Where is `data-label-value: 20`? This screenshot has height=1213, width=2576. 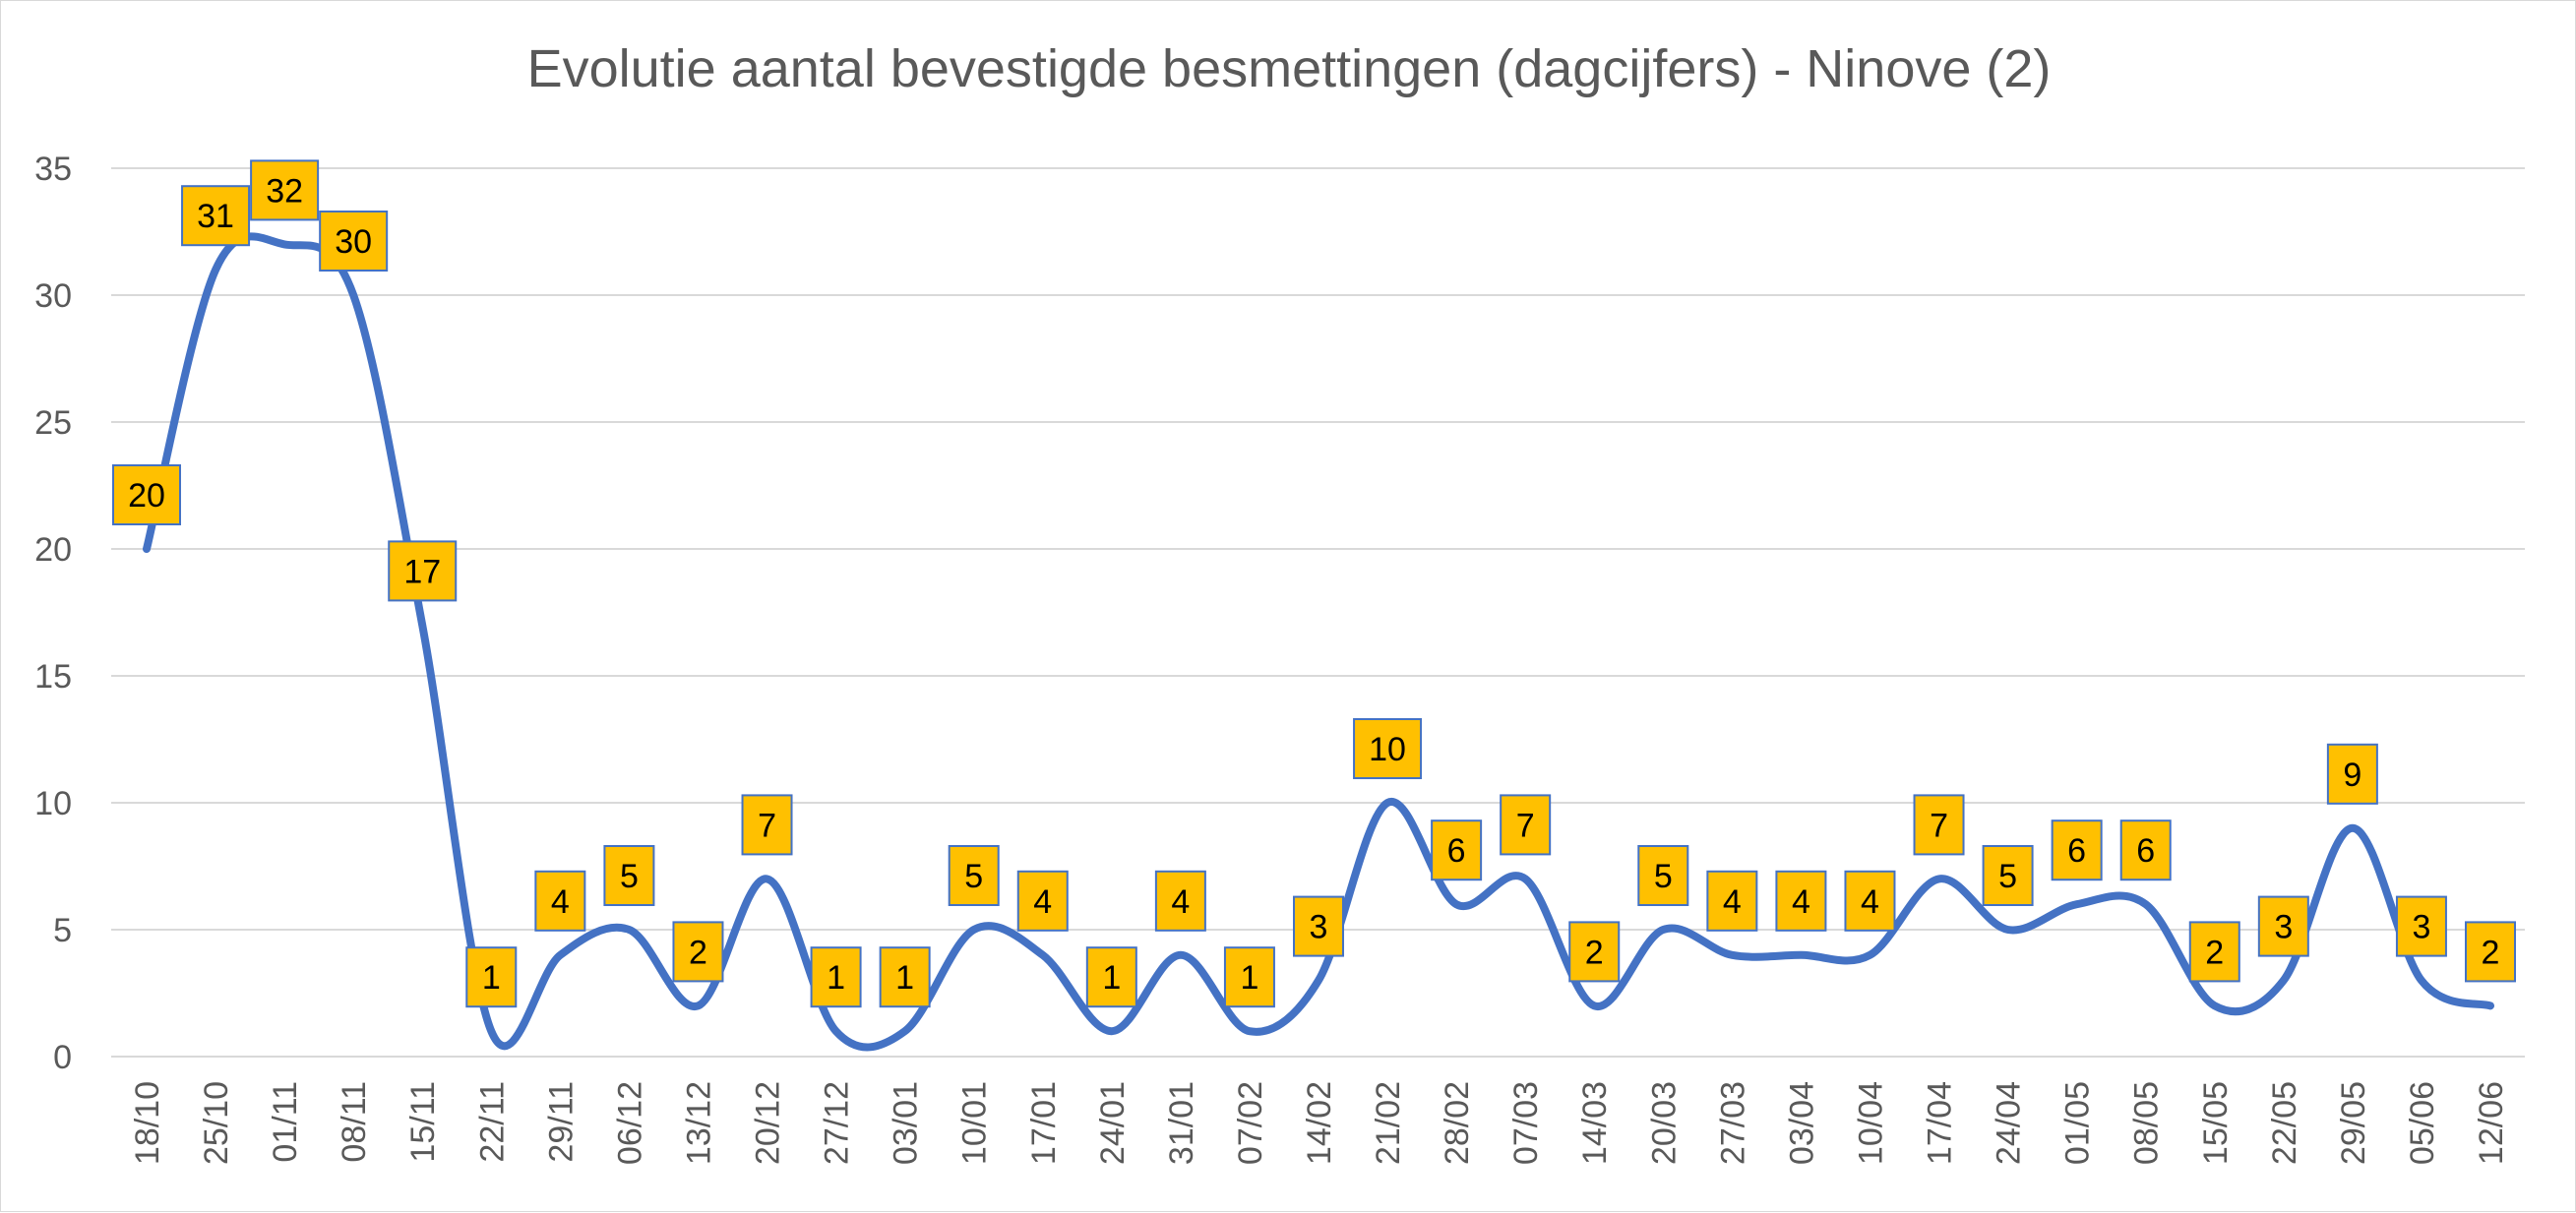
data-label-value: 20 is located at coordinates (146, 496).